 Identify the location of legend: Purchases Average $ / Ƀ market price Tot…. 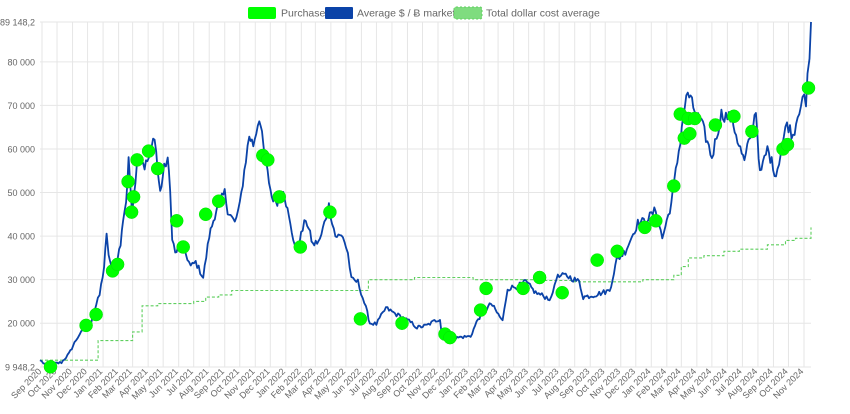
(424, 13).